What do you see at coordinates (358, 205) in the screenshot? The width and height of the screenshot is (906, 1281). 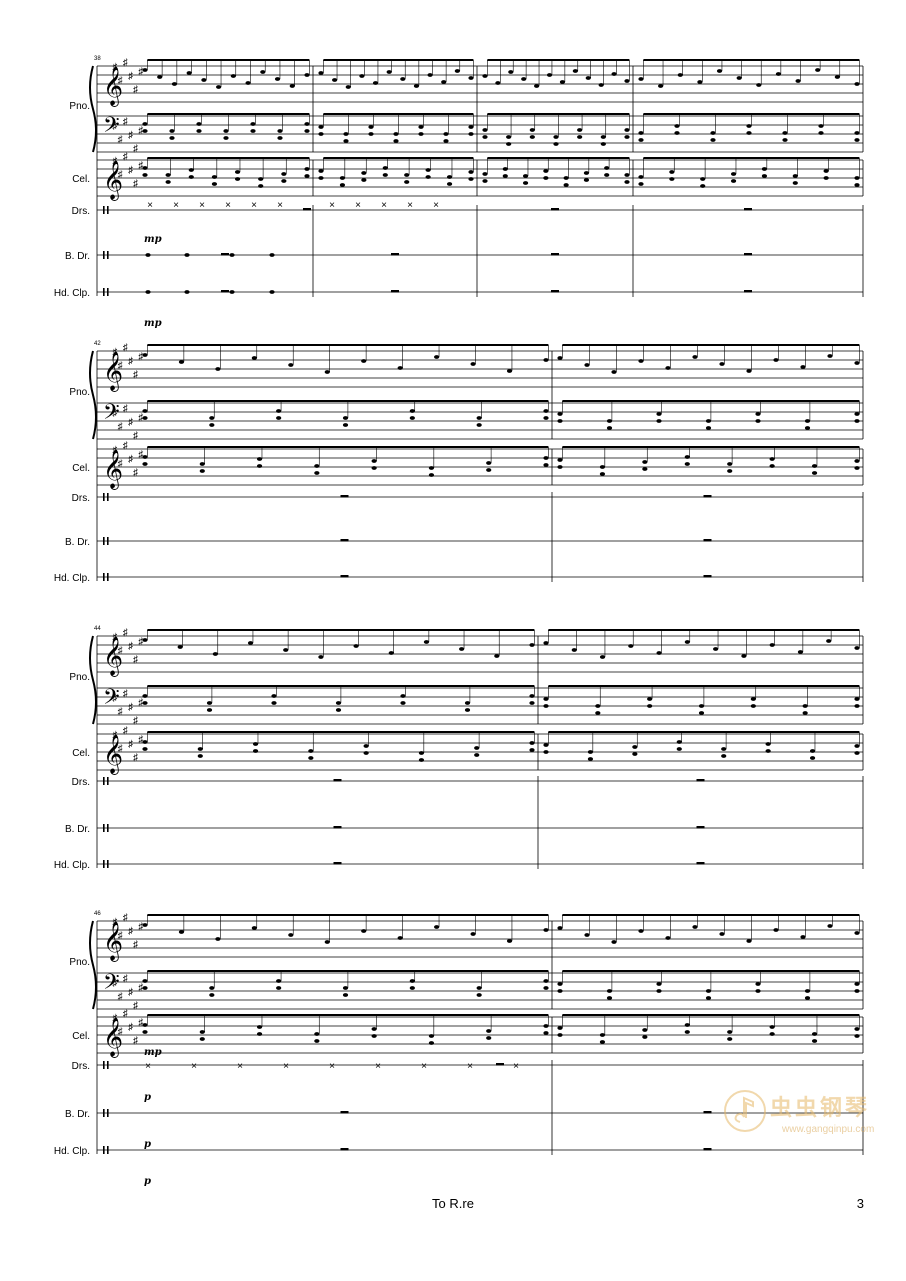 I see `x-notehead: ×` at bounding box center [358, 205].